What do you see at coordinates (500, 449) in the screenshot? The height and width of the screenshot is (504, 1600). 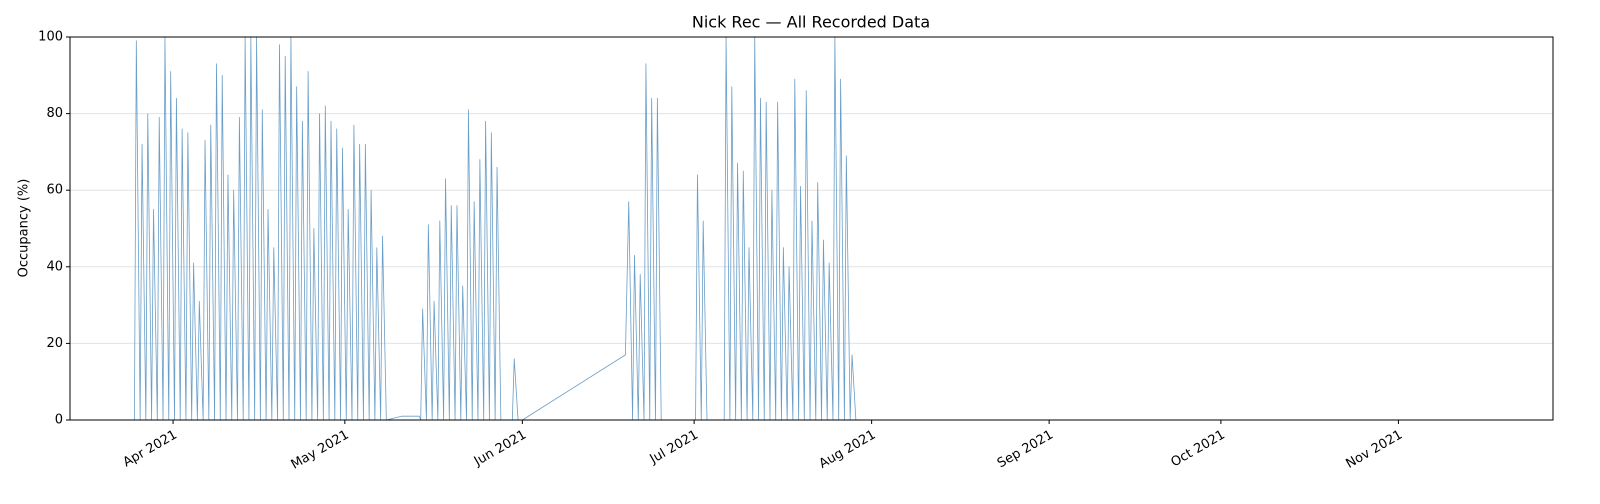 I see `x-tick-label: Jun 2021` at bounding box center [500, 449].